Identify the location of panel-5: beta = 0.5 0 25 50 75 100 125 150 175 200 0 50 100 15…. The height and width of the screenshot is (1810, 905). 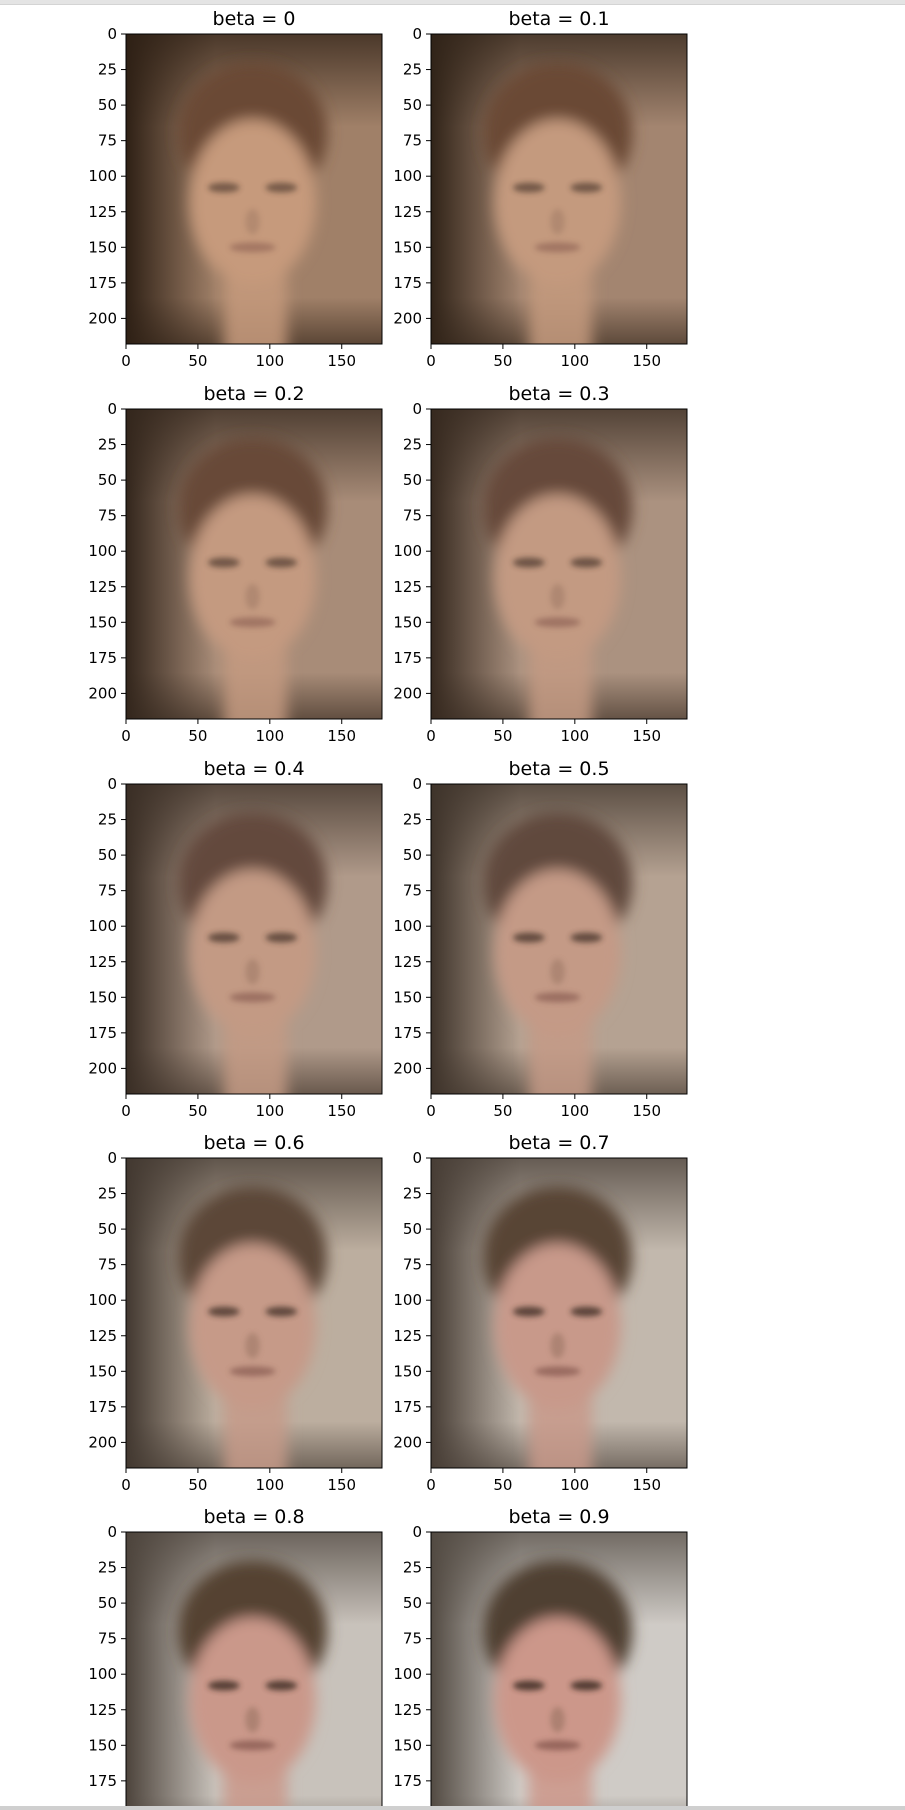
(540, 939).